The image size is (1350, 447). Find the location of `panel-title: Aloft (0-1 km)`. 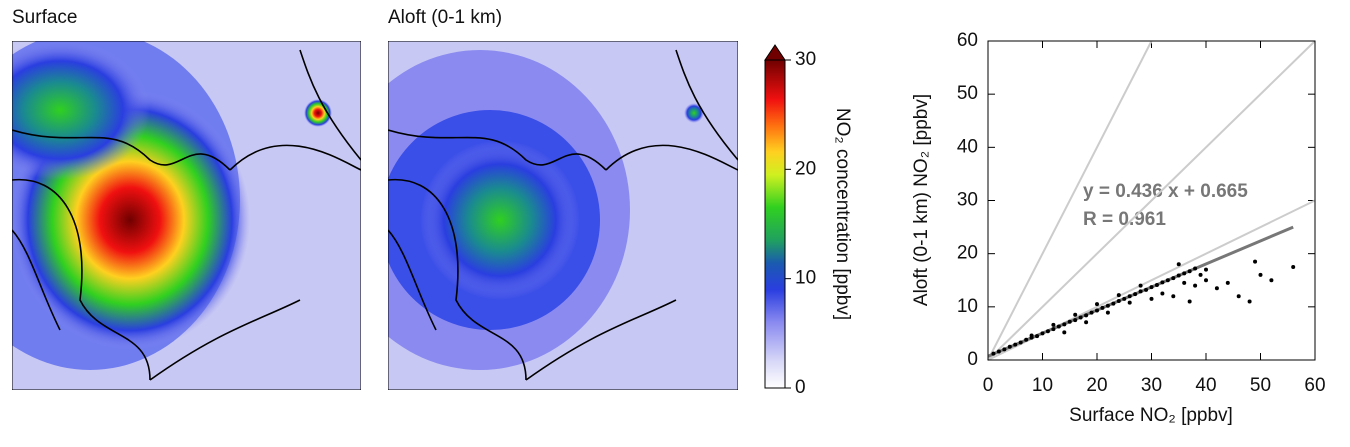

panel-title: Aloft (0-1 km) is located at coordinates (445, 17).